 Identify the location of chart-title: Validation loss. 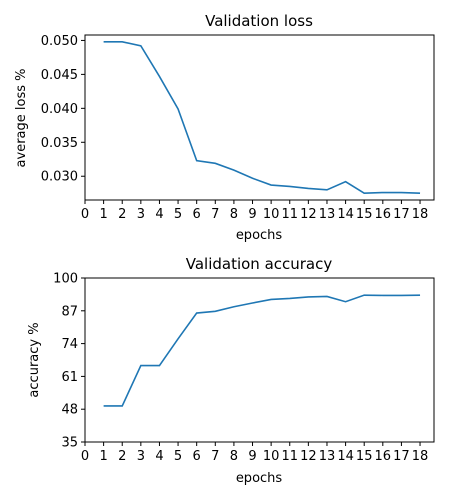
(259, 21).